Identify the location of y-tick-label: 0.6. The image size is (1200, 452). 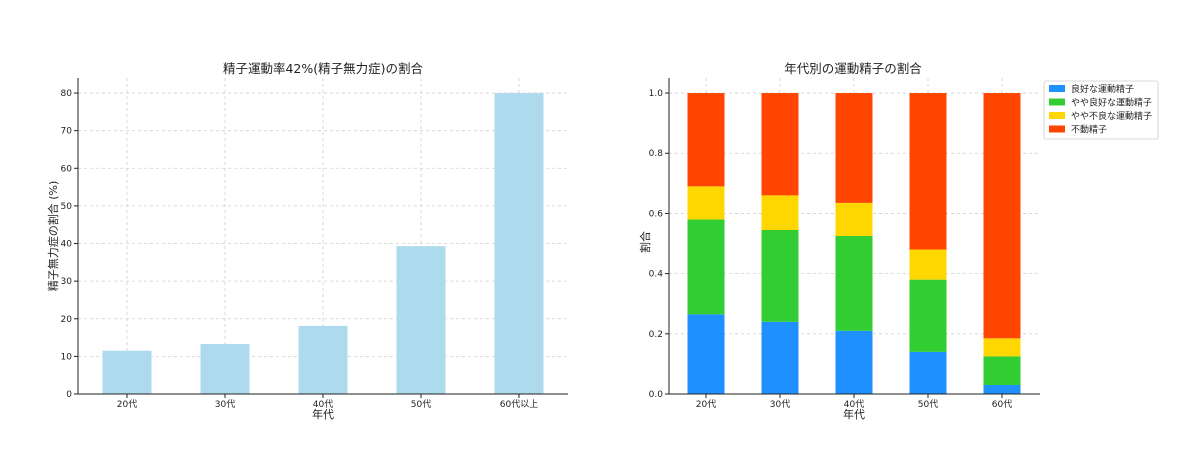
(656, 214).